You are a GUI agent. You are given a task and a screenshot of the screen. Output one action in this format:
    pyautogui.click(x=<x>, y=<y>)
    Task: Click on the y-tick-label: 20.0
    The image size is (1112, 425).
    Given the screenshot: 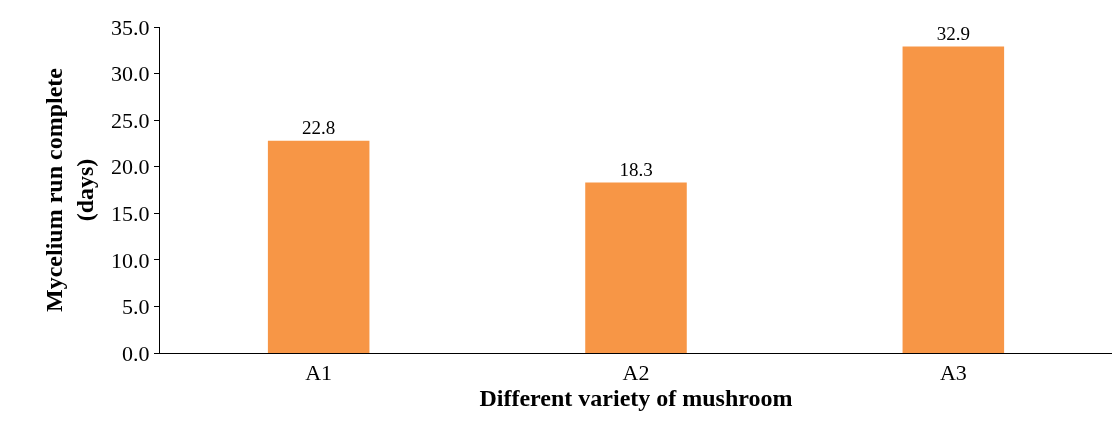 What is the action you would take?
    pyautogui.click(x=130, y=167)
    